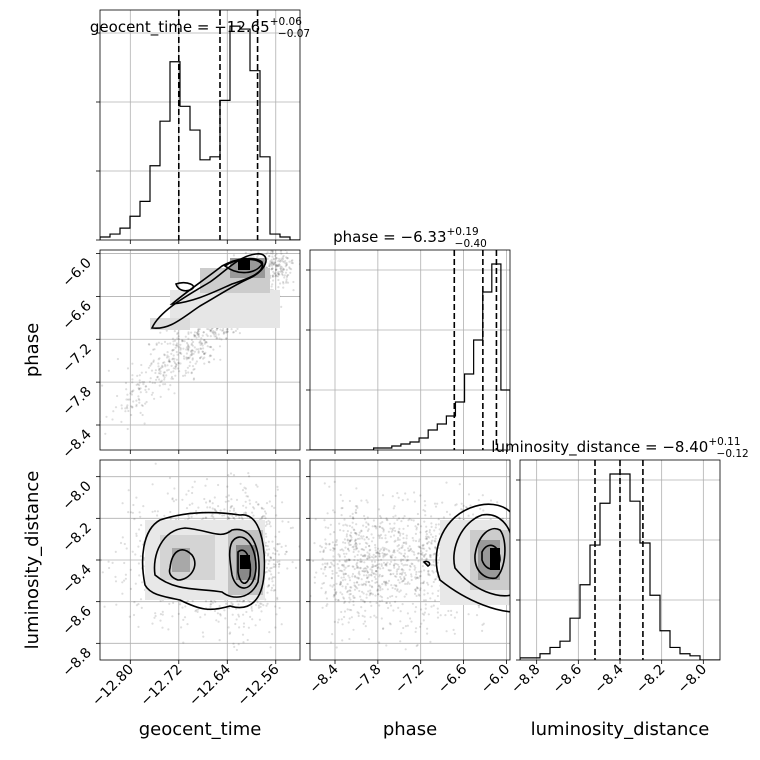 The width and height of the screenshot is (760, 760). What do you see at coordinates (76, 620) in the screenshot?
I see `joint-gt-ld-y-ticklabel: −8.6` at bounding box center [76, 620].